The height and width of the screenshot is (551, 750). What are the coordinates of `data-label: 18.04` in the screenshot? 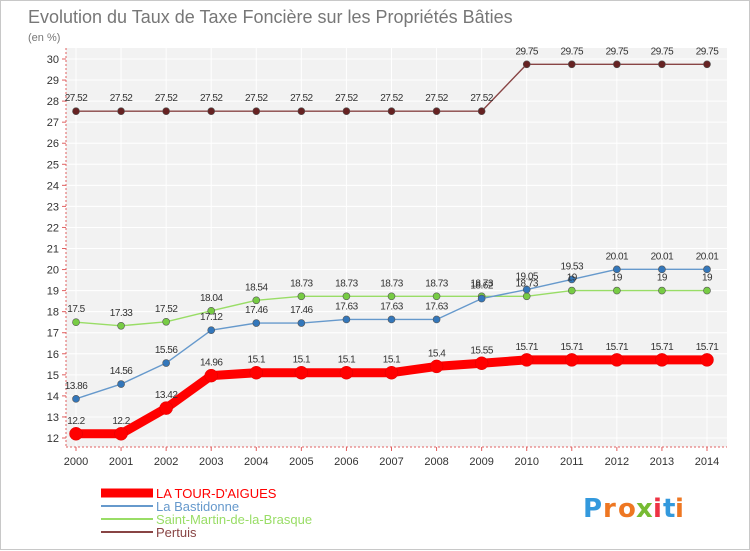 It's located at (211, 298).